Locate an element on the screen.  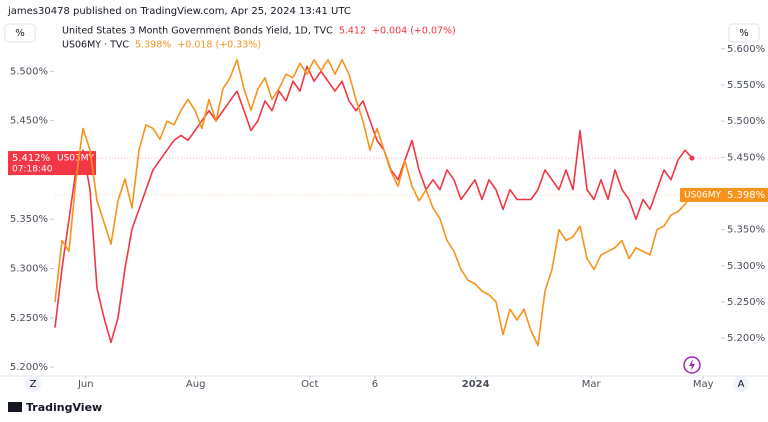
x-tick-label: May is located at coordinates (703, 384).